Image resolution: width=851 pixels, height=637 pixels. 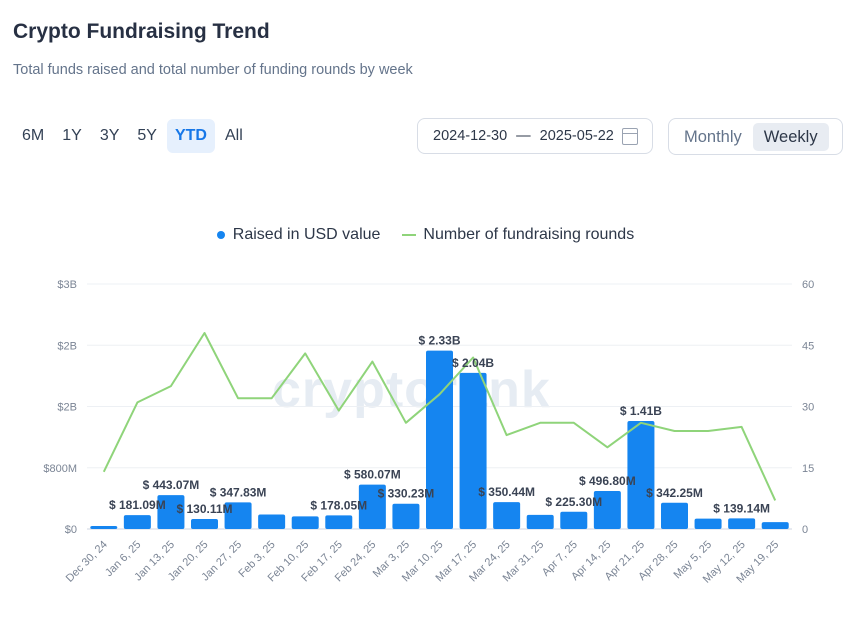 What do you see at coordinates (573, 502) in the screenshot?
I see `bar-data-label: $ 225.30M` at bounding box center [573, 502].